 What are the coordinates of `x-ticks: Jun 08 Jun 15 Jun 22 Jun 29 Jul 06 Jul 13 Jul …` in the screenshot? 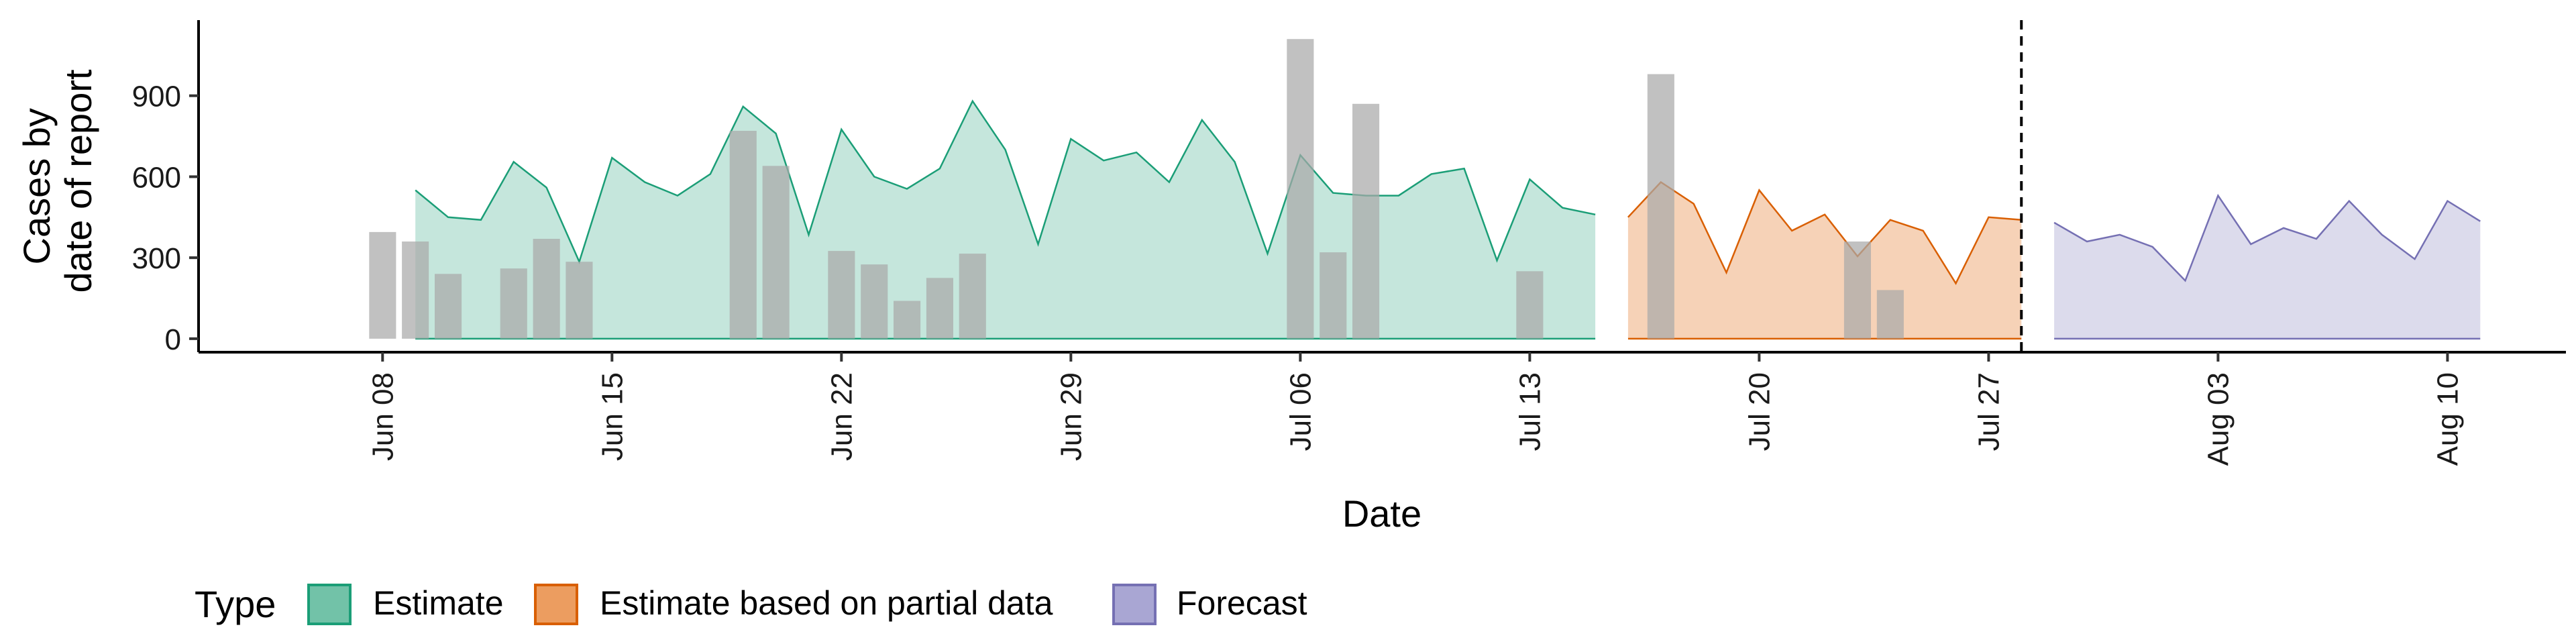 It's located at (1415, 409).